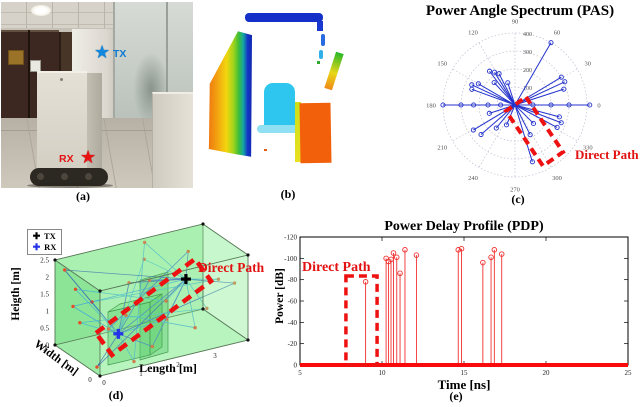  What do you see at coordinates (50, 247) in the screenshot?
I see `legend-rx-label: RX` at bounding box center [50, 247].